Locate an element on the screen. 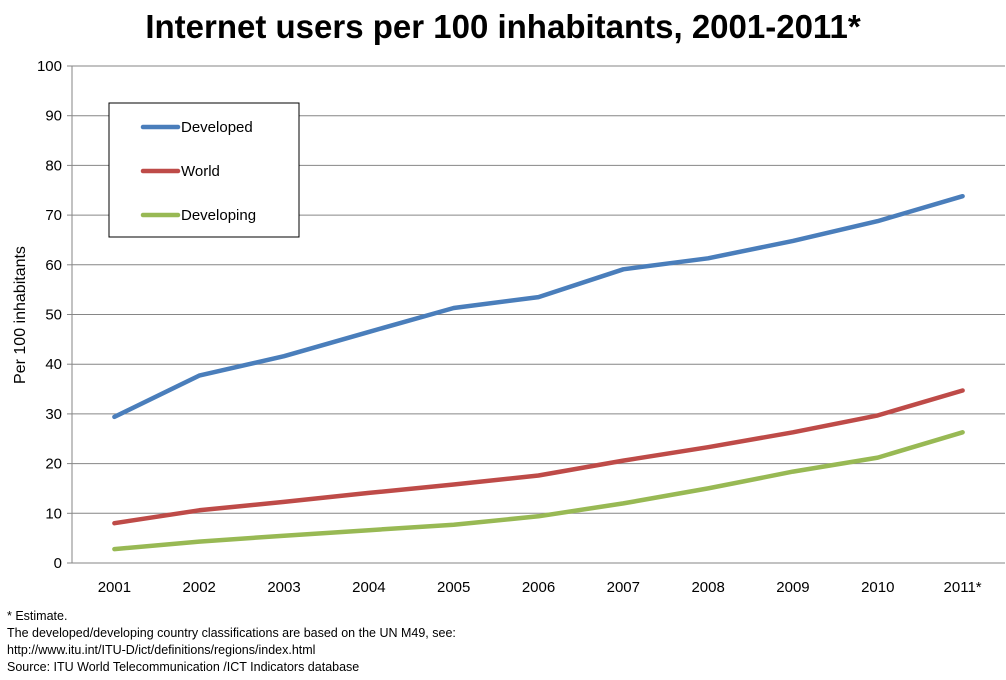 The width and height of the screenshot is (1006, 680). x-tick-label: 2002 is located at coordinates (199, 587).